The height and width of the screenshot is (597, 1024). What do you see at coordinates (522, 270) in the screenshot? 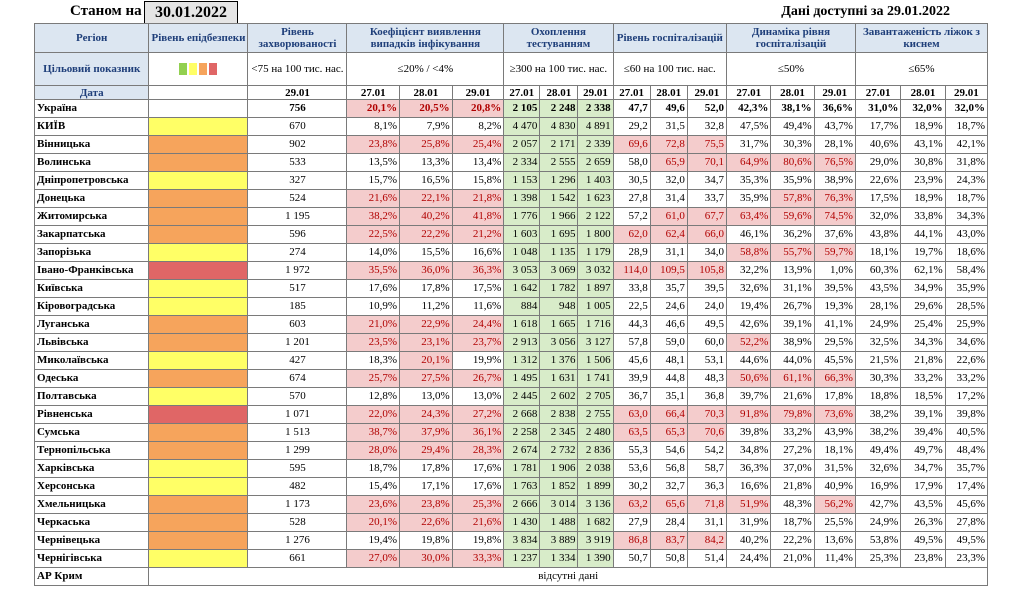
I see `testing-value: 3 053` at bounding box center [522, 270].